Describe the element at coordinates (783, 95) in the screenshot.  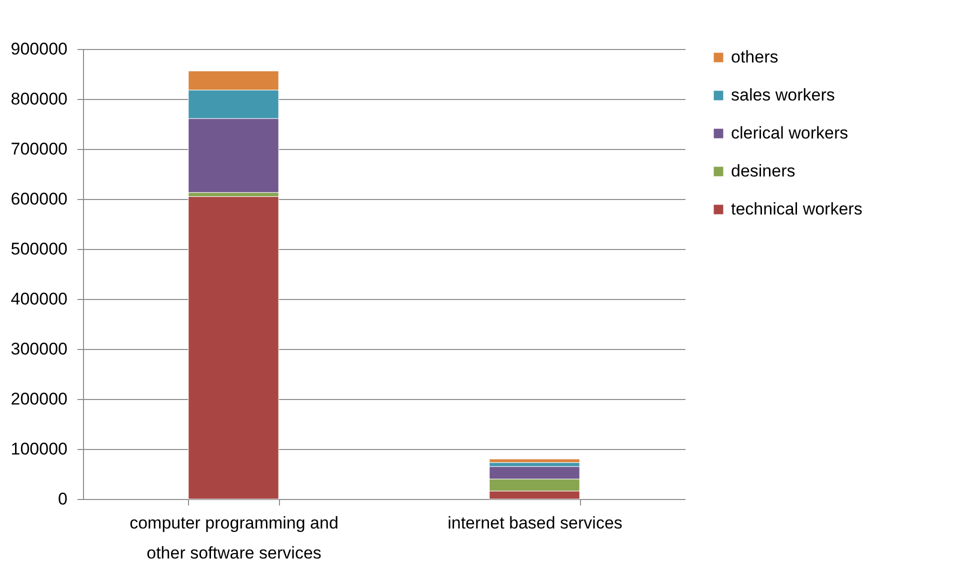
I see `legend-label: sales workers` at that location.